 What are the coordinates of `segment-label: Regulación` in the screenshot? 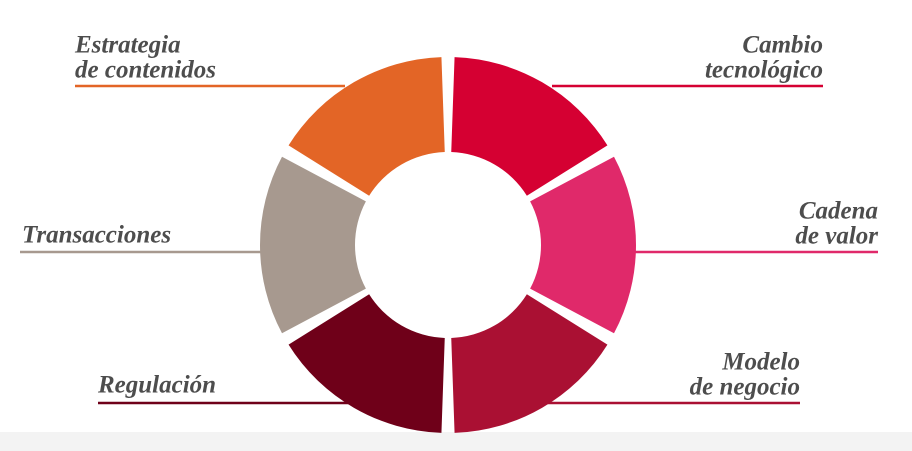 It's located at (156, 385).